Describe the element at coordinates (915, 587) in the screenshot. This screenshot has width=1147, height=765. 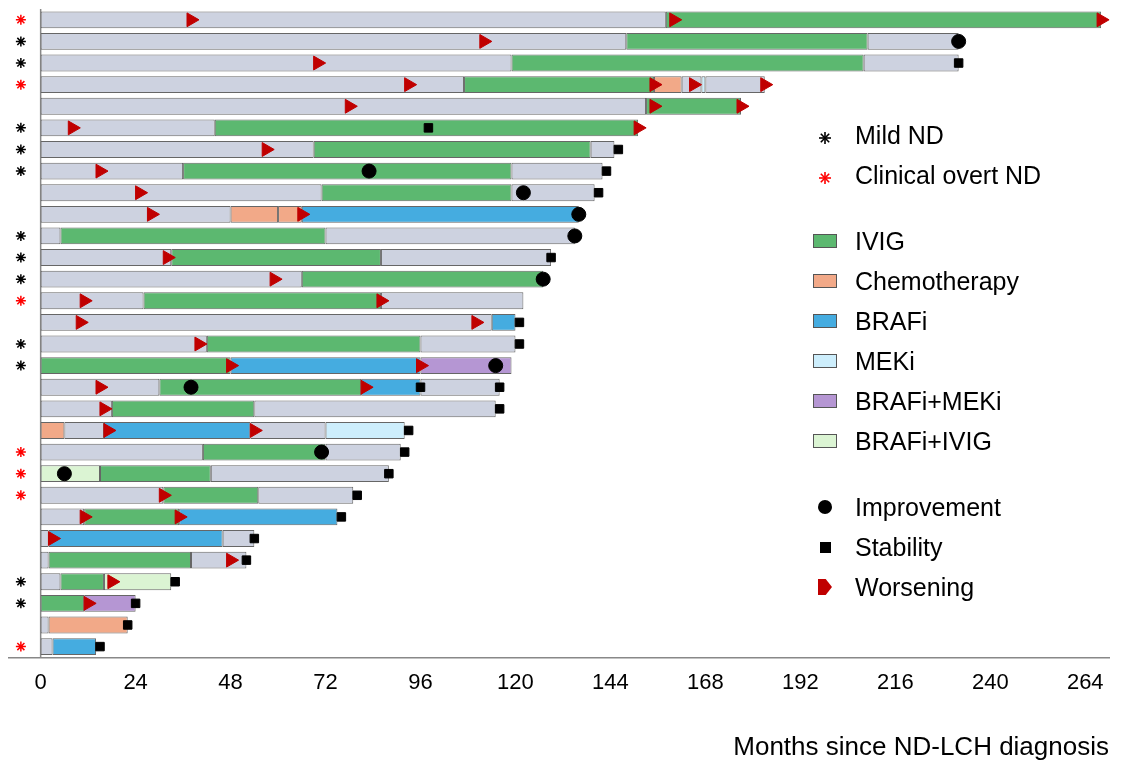
I see `legend-label: Worsening` at that location.